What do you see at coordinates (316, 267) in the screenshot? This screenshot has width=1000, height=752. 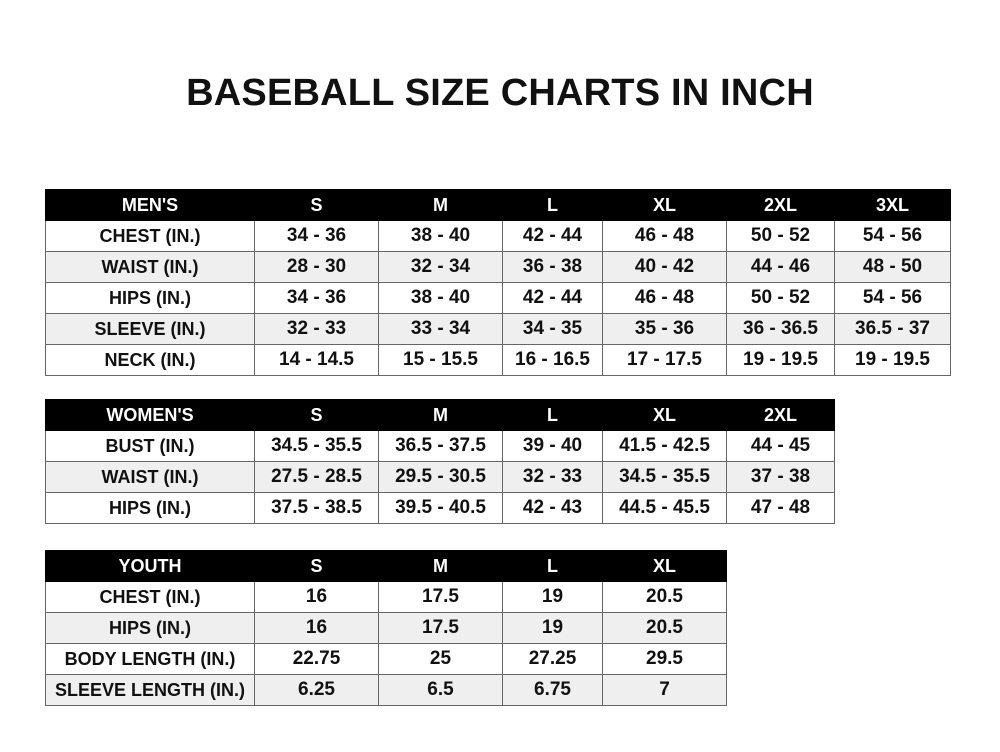 I see `size-value-cell: 28 - 30` at bounding box center [316, 267].